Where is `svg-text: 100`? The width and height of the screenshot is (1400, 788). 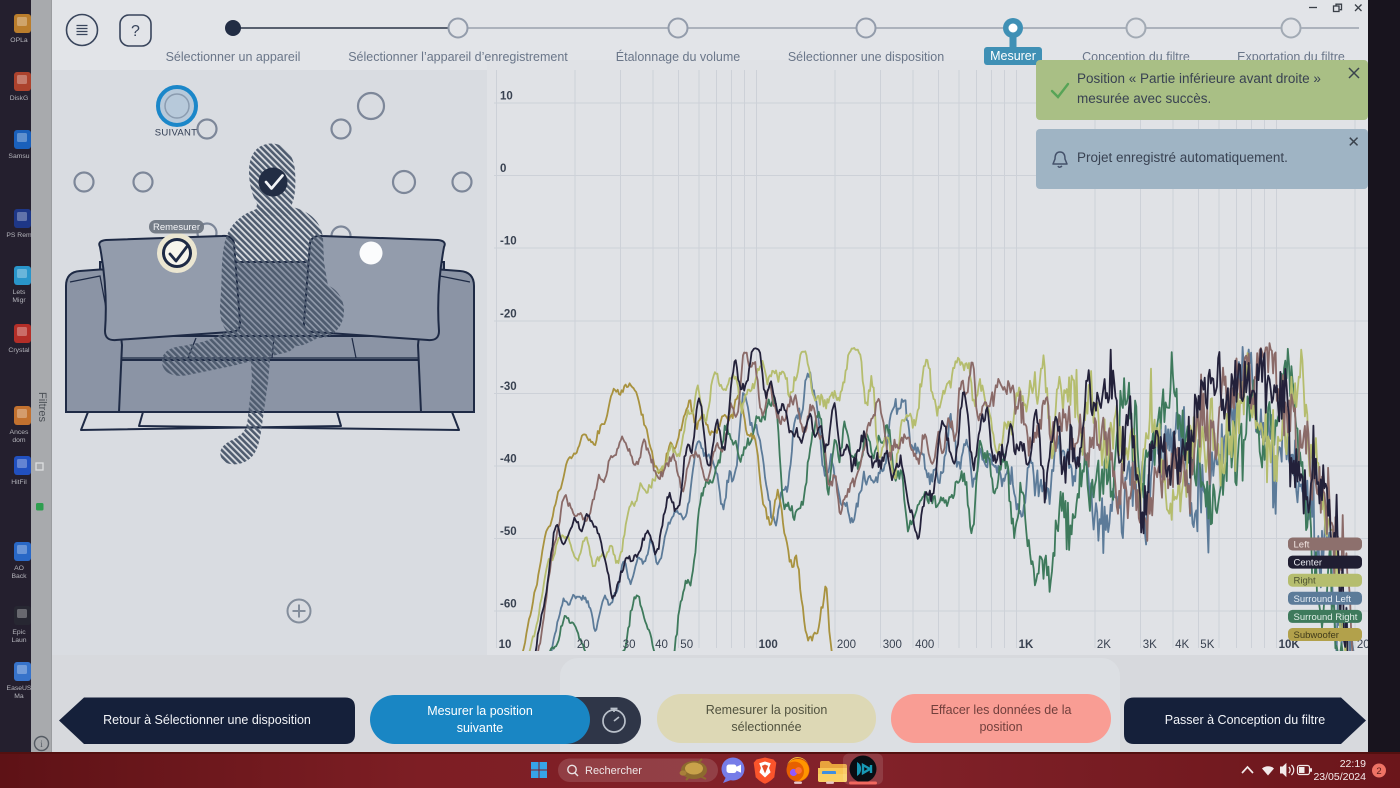
svg-text: 100 is located at coordinates (768, 645).